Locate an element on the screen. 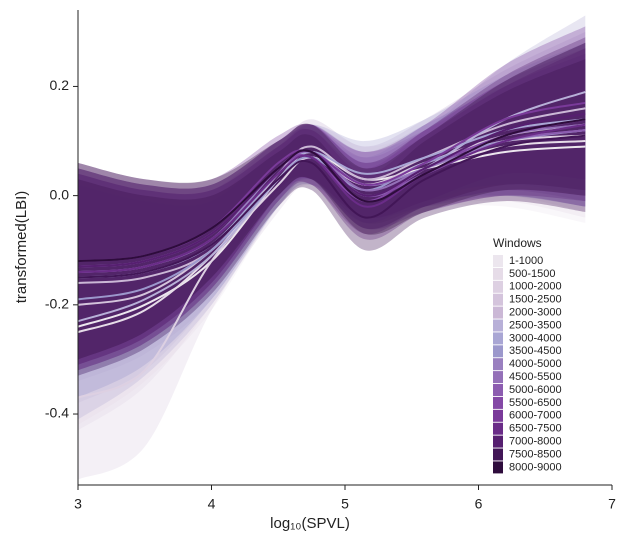  y-tick-label: 0.0 is located at coordinates (60, 194).